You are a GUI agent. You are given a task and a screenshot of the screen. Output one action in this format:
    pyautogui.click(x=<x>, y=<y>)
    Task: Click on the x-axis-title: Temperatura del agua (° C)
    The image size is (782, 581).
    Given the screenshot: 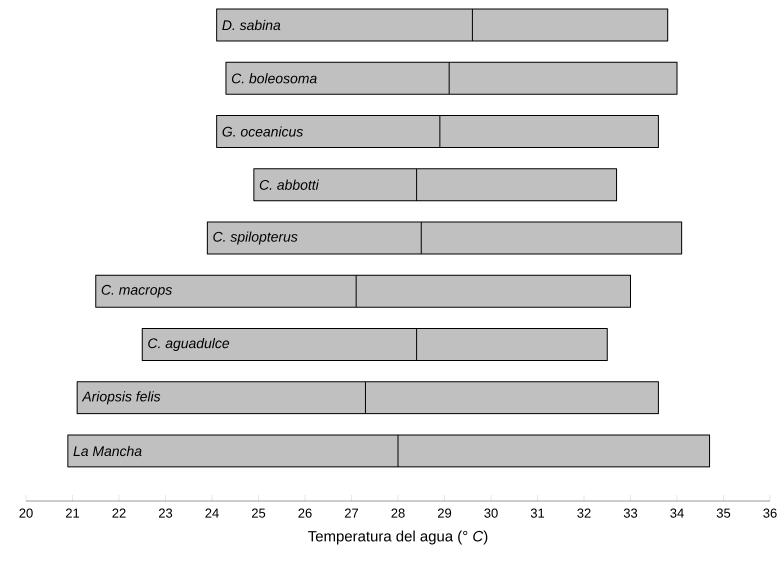 What is the action you would take?
    pyautogui.click(x=398, y=537)
    